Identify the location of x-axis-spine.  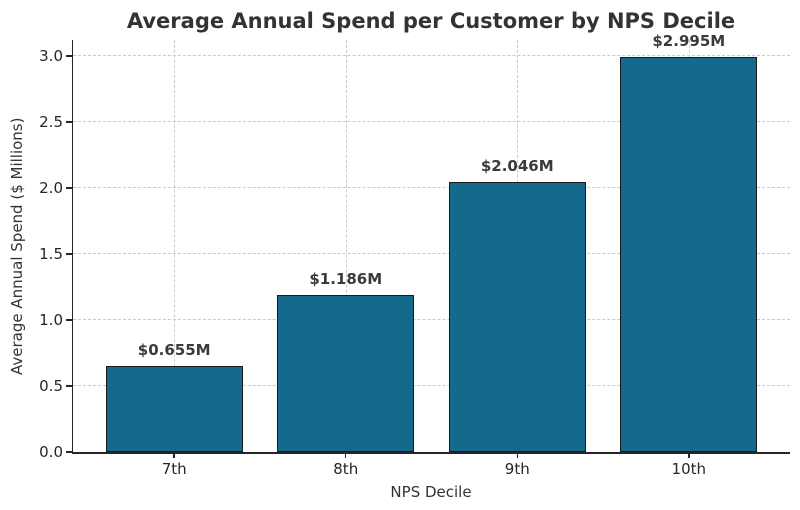
(430, 453).